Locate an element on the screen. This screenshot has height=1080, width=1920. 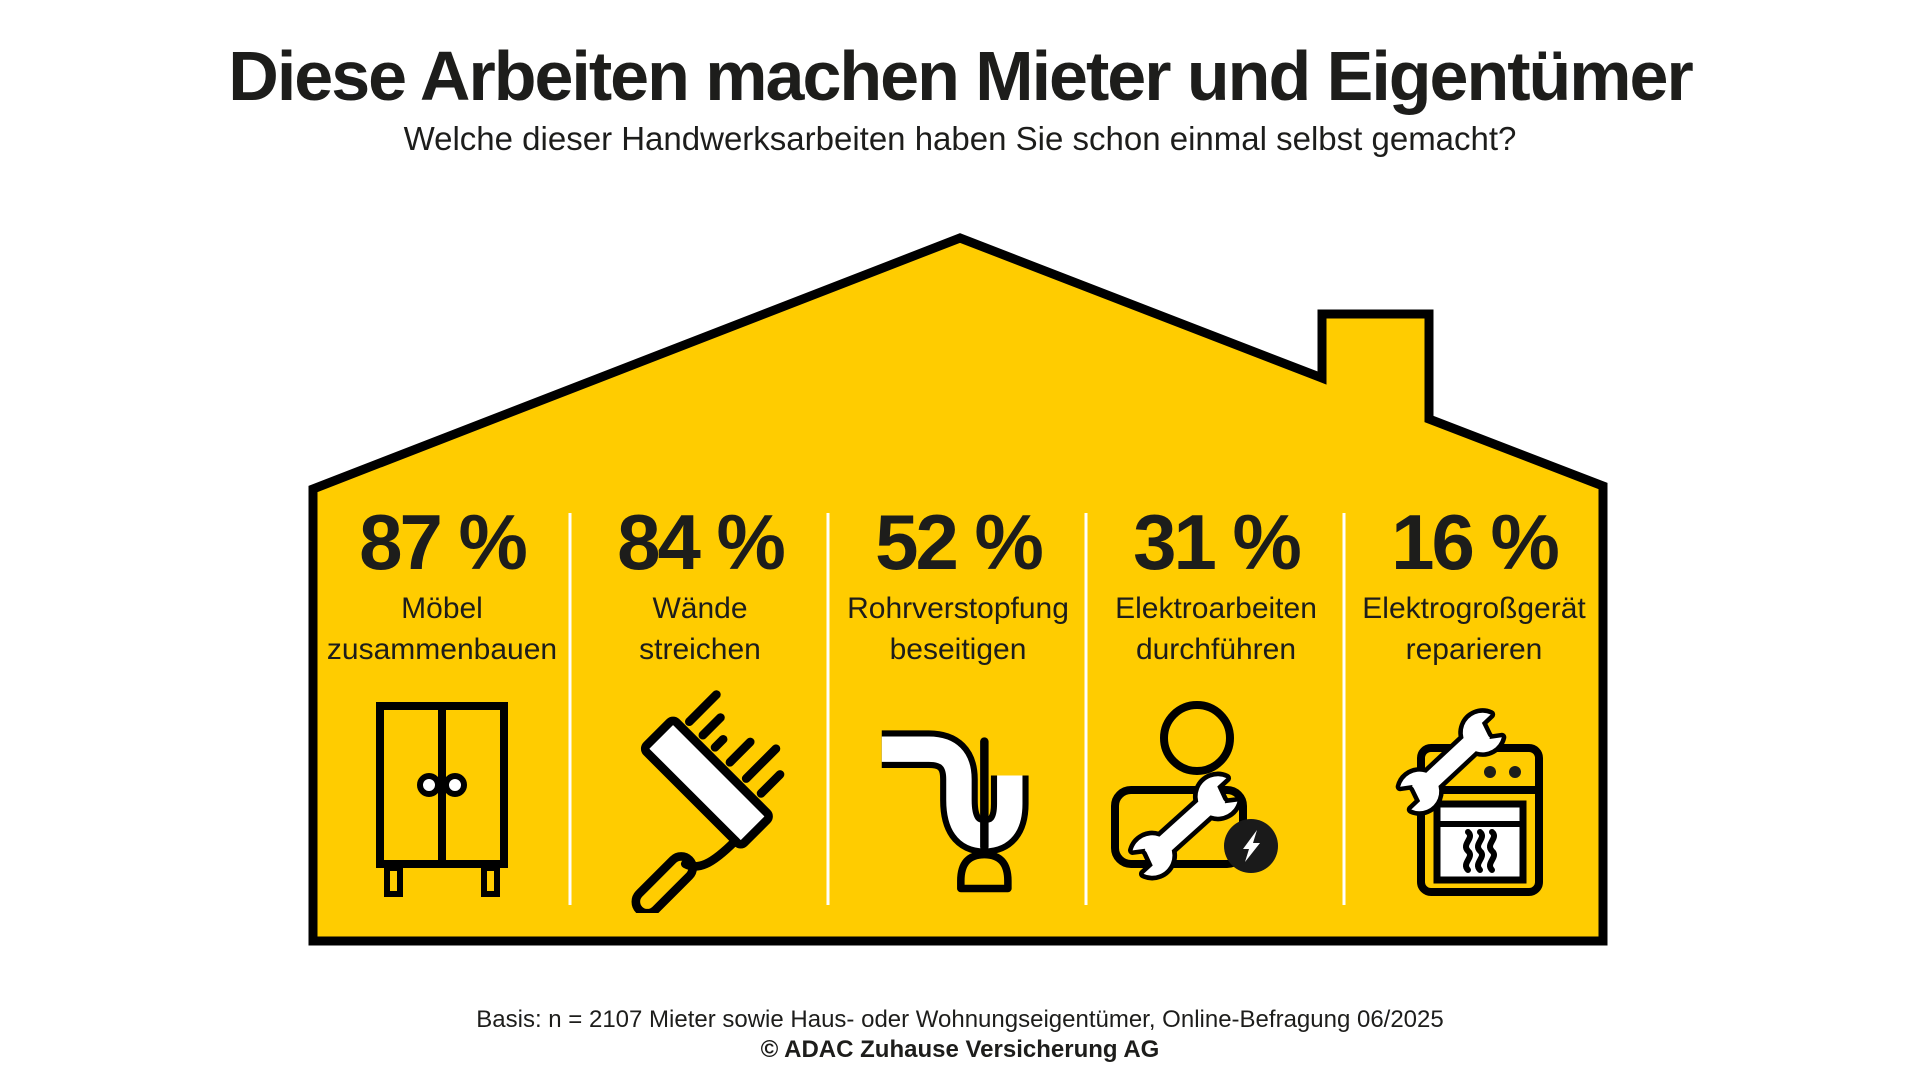
stat-label: Möbel zusammenbauen is located at coordinates (442, 629).